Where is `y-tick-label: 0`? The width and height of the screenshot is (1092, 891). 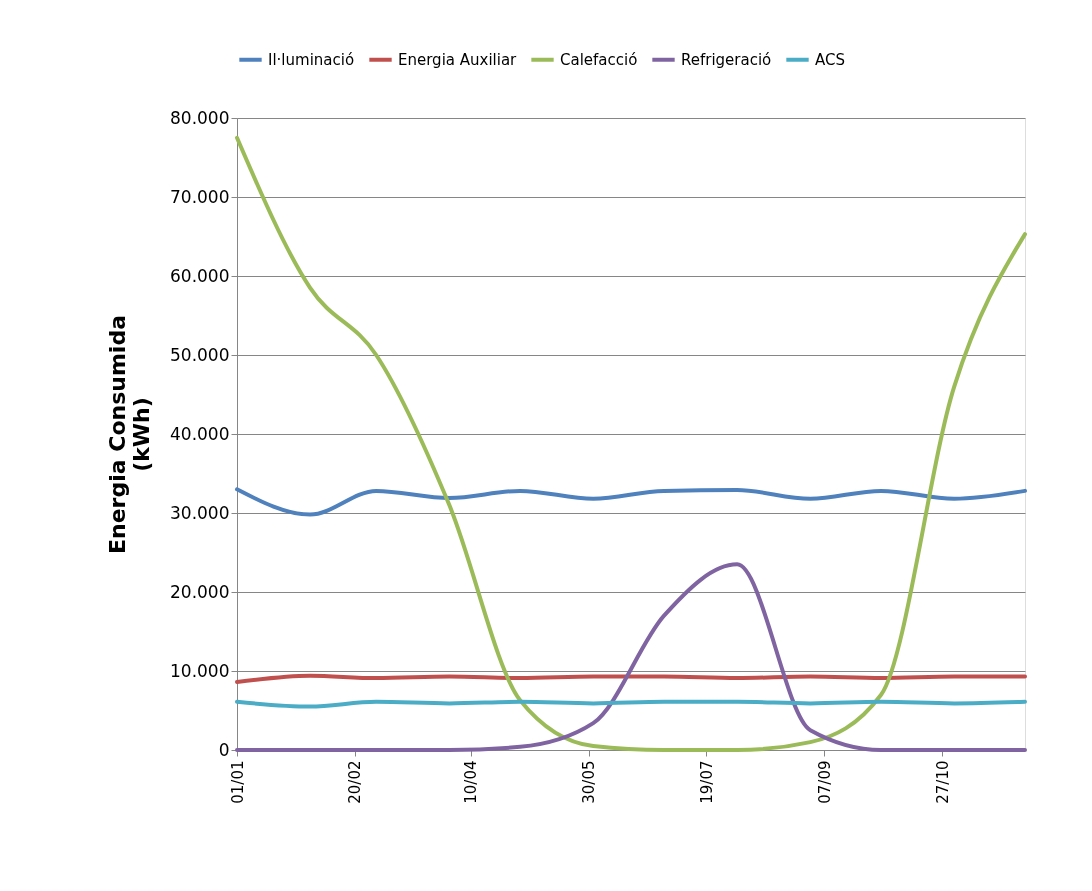 y-tick-label: 0 is located at coordinates (224, 749).